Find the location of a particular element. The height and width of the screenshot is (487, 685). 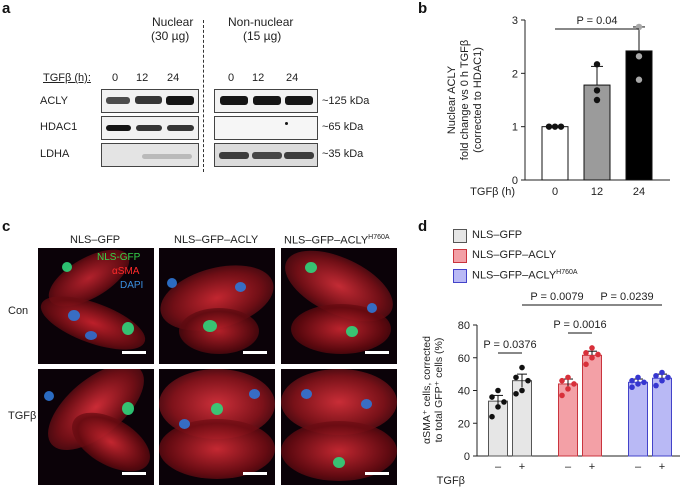

y-tick-label: 20 is located at coordinates (464, 424).